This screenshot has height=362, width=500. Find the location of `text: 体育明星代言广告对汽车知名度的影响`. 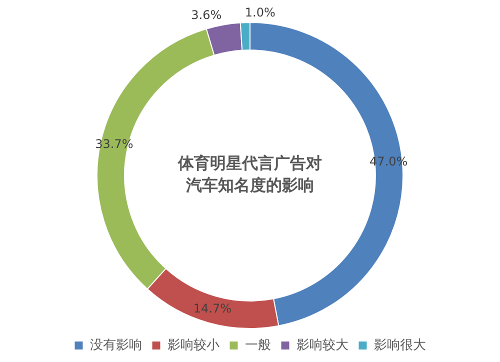

text: 体育明星代言广告对汽车知名度的影响 is located at coordinates (249, 174).